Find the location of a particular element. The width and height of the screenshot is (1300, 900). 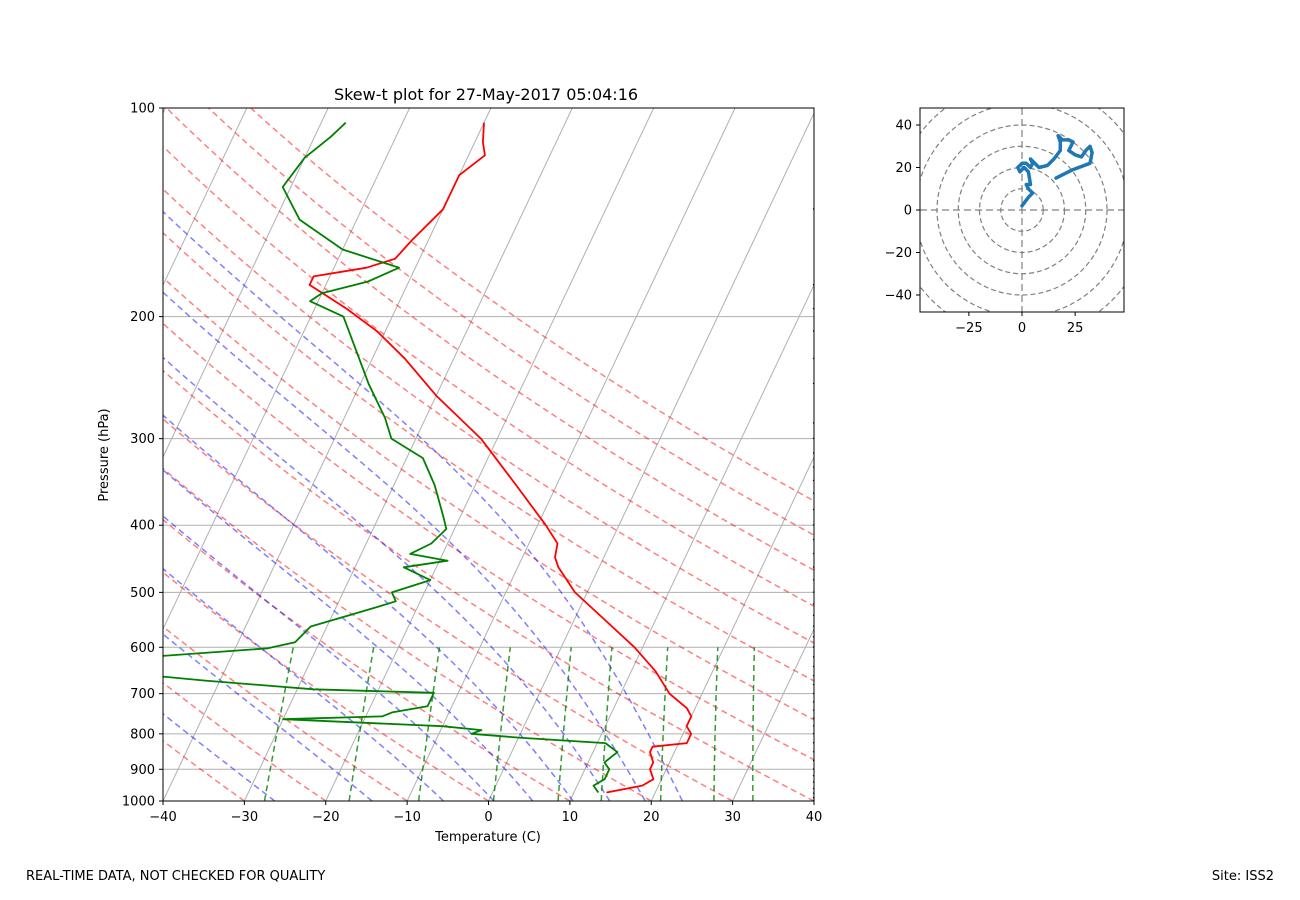

y-tick-label: 500 is located at coordinates (142, 593).